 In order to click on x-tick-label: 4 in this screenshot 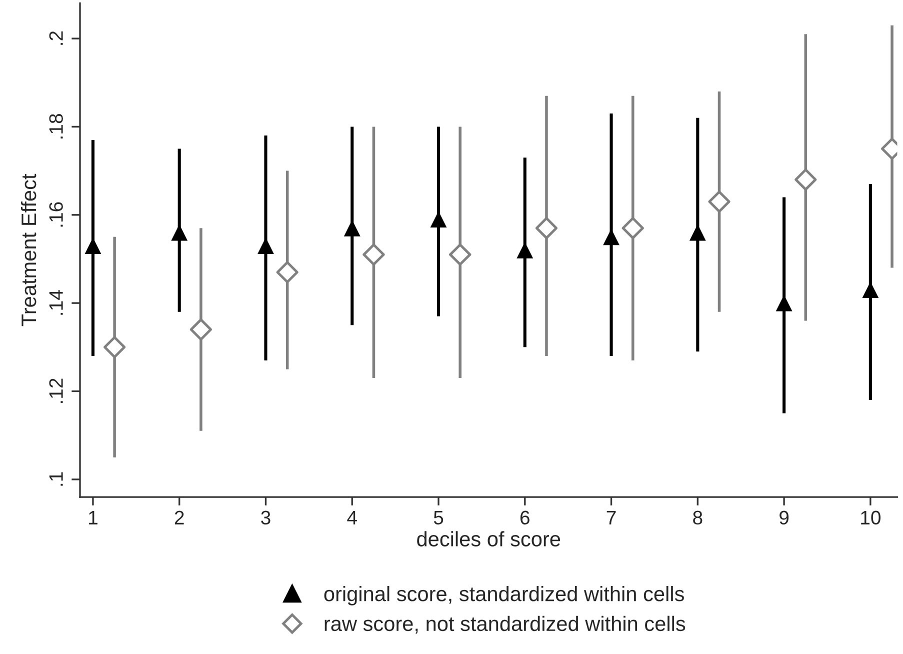, I will do `click(352, 517)`.